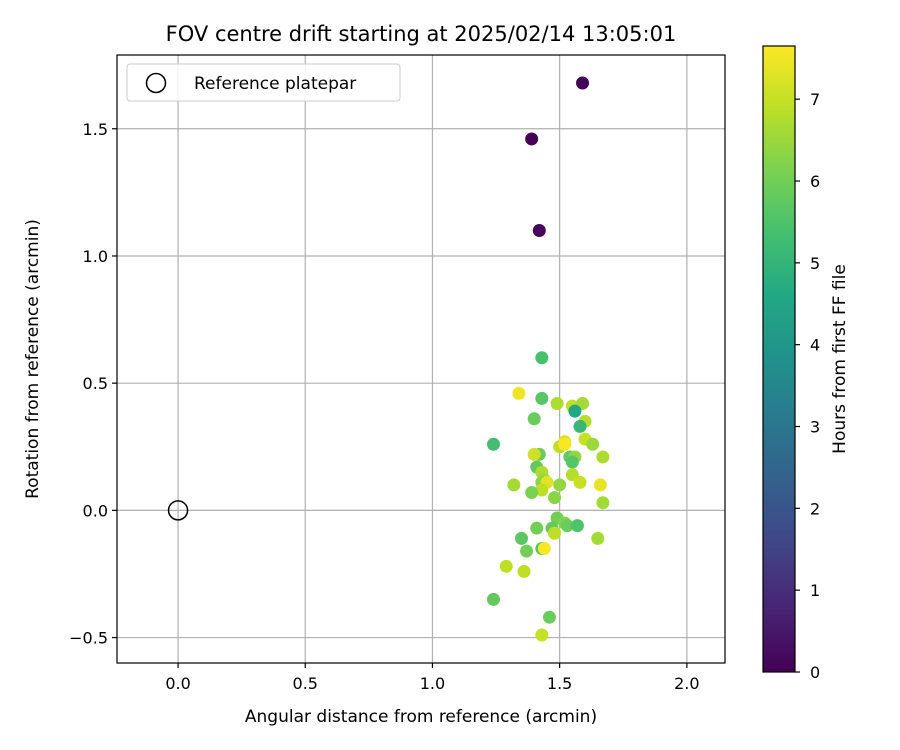 The height and width of the screenshot is (750, 900). I want to click on y-axis-ticks: −0.5 0.0 0.5 1.0 1.5, so click(93, 384).